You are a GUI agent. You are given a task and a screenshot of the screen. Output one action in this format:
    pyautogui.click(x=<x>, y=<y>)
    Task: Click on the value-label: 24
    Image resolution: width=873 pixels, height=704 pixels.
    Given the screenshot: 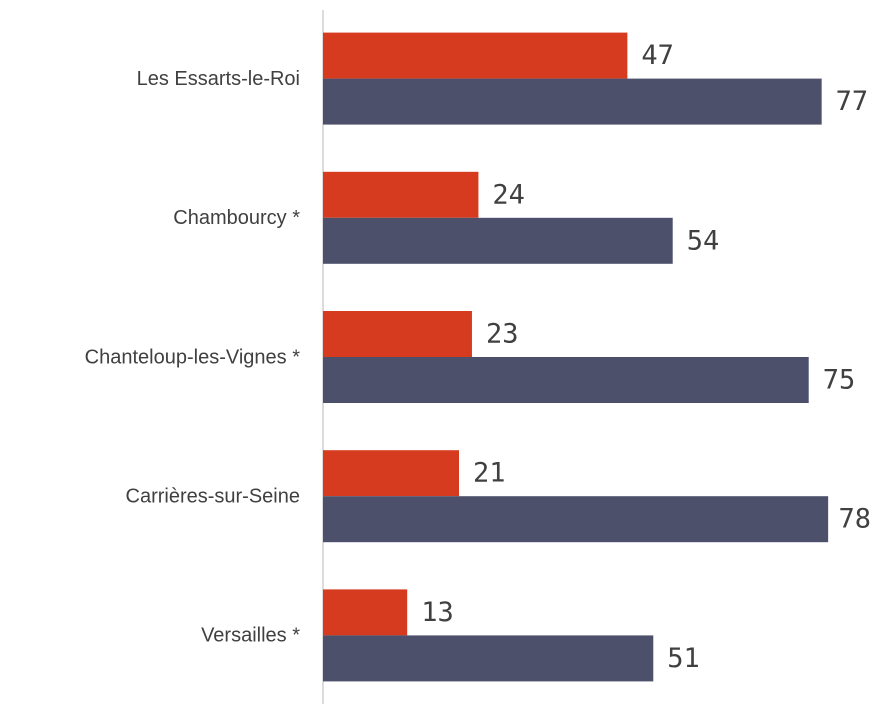 What is the action you would take?
    pyautogui.click(x=508, y=194)
    